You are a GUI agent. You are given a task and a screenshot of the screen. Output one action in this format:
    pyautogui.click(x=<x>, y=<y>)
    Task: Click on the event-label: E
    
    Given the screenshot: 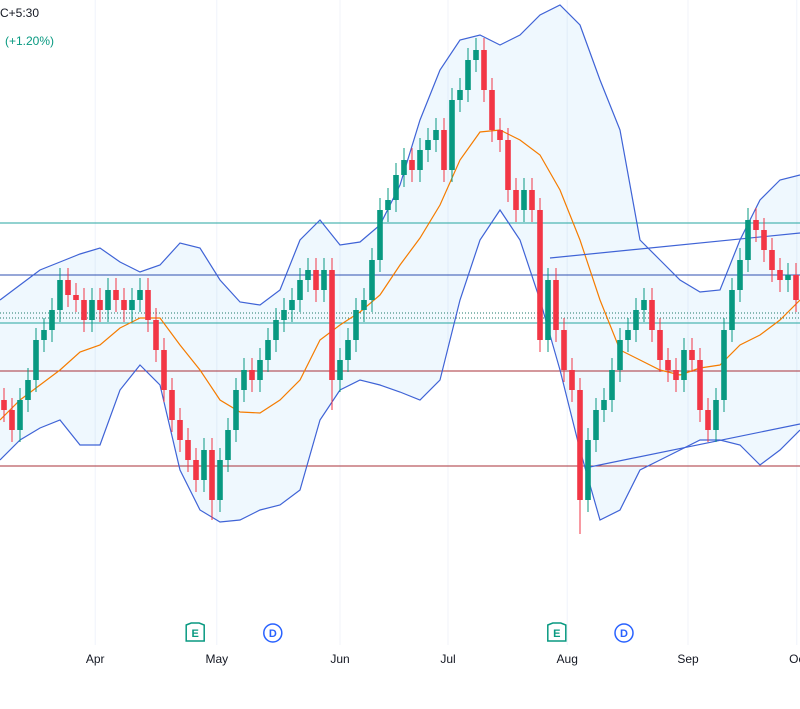 What is the action you would take?
    pyautogui.click(x=556, y=634)
    